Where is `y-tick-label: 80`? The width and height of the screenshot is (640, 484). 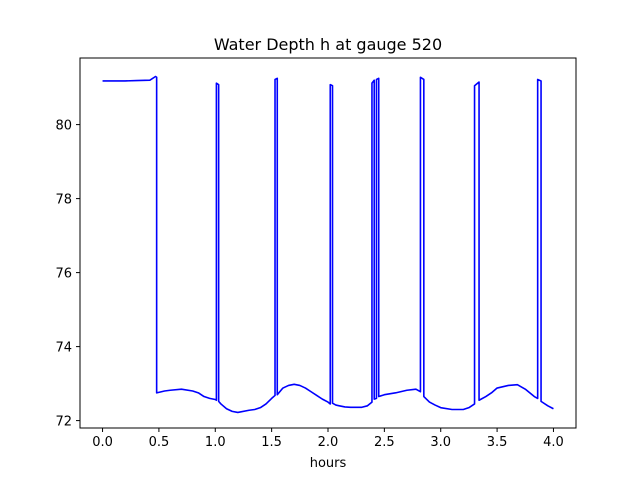 y-tick-label: 80 is located at coordinates (63, 126).